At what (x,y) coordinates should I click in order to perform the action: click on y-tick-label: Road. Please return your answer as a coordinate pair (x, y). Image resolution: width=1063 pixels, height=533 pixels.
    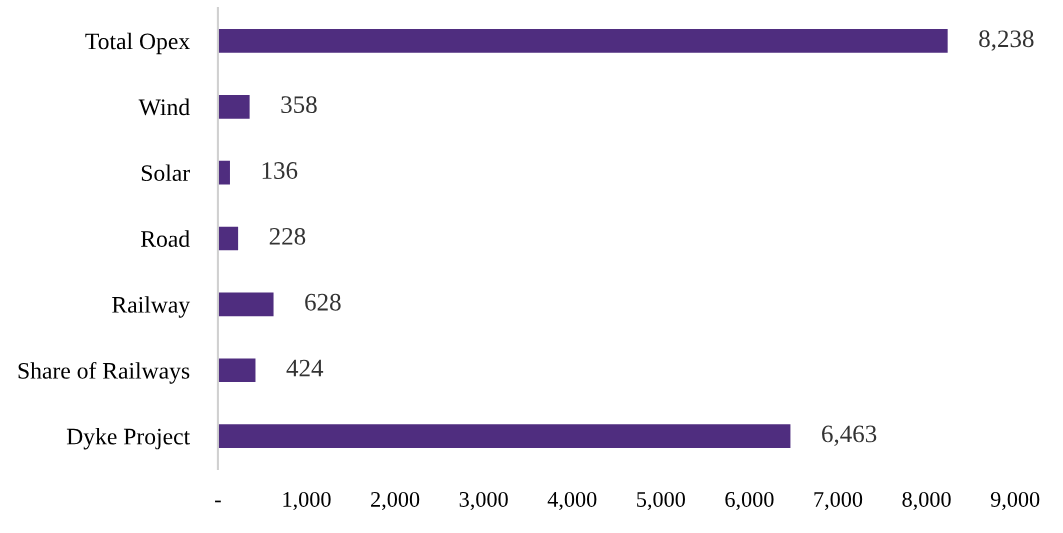
    Looking at the image, I should click on (165, 238).